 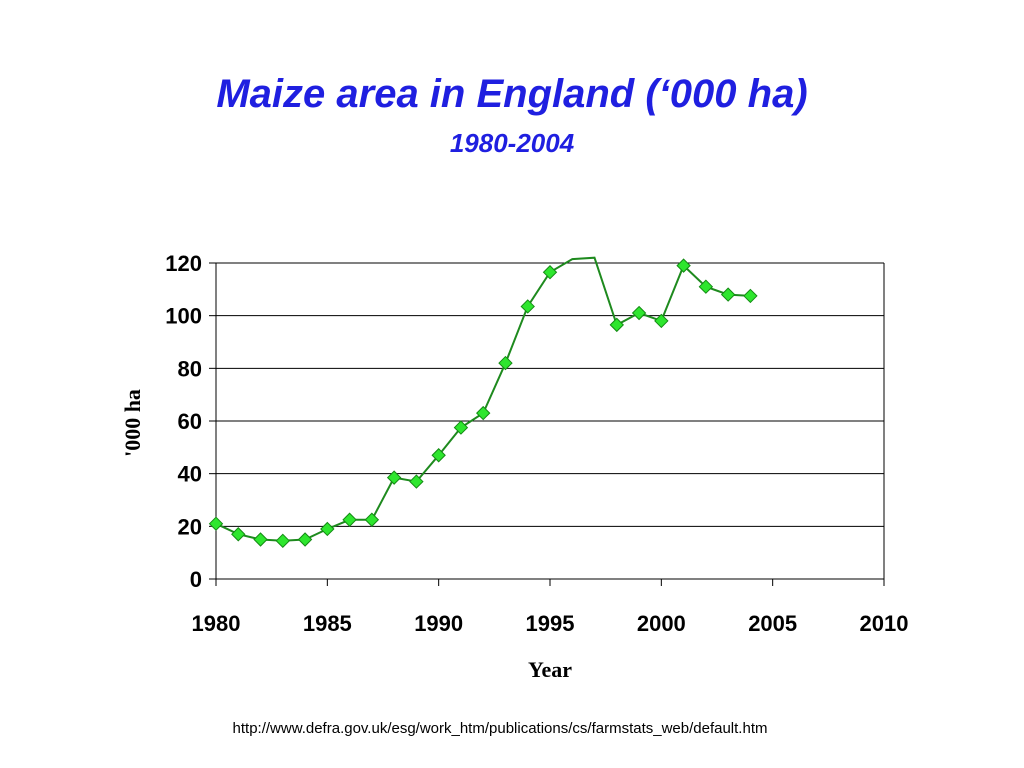 What do you see at coordinates (216, 623) in the screenshot?
I see `x-tick-label: 1980` at bounding box center [216, 623].